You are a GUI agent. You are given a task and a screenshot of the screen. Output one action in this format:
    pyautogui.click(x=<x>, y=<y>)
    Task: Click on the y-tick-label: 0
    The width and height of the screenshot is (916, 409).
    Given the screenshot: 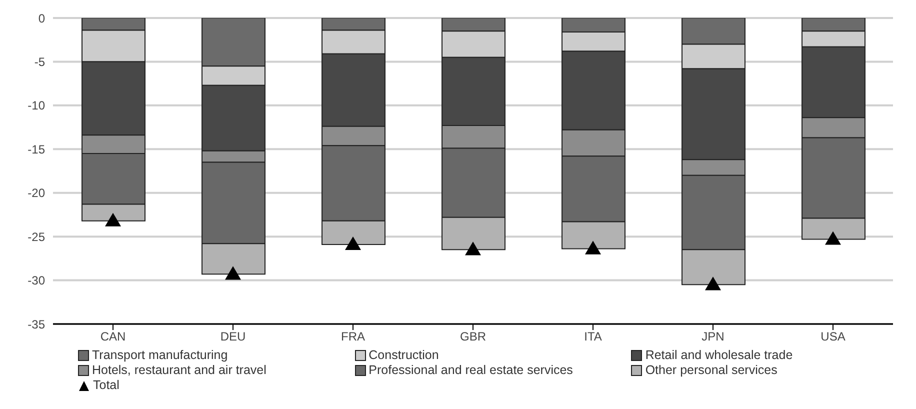 What is the action you would take?
    pyautogui.click(x=42, y=18)
    